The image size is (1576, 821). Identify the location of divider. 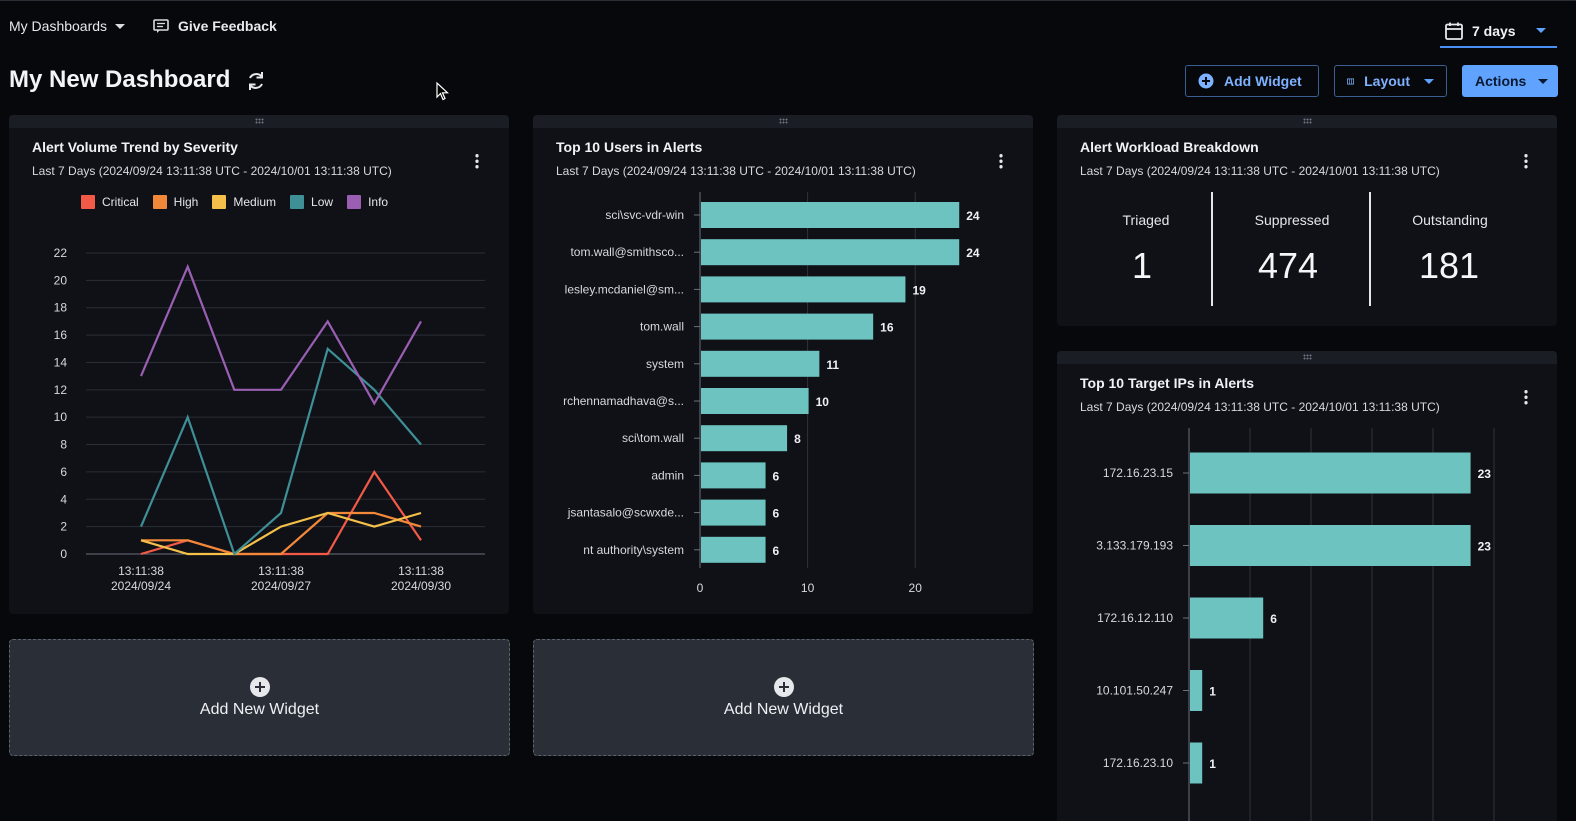
(1370, 249).